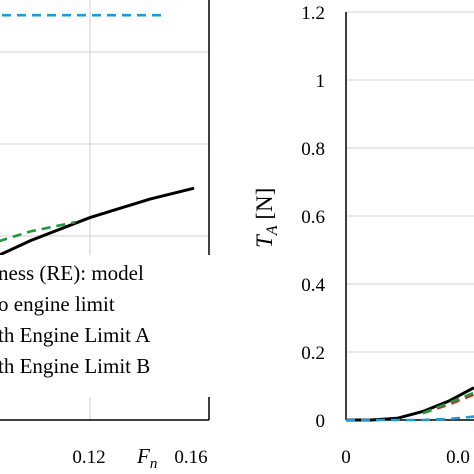 This screenshot has width=474, height=474. What do you see at coordinates (321, 421) in the screenshot?
I see `right-y-tick-label: 0` at bounding box center [321, 421].